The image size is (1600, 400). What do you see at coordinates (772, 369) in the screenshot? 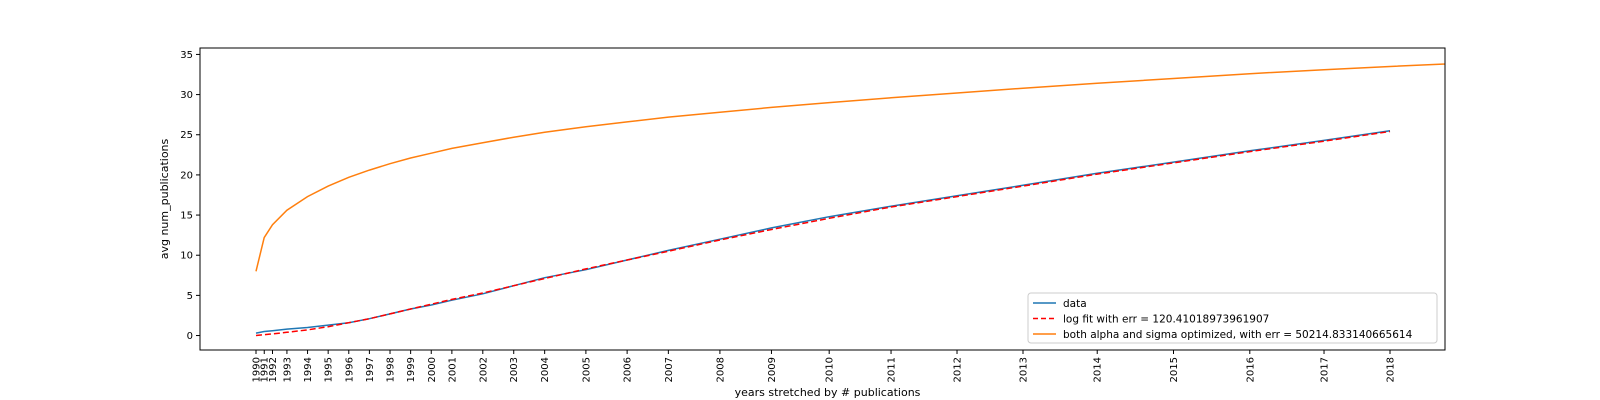
I see `x-tick-label: 2009` at bounding box center [772, 369].